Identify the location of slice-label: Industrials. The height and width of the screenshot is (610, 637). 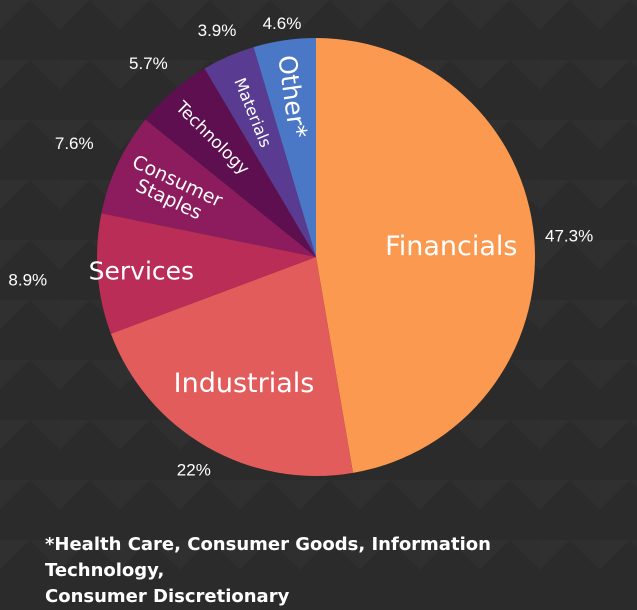
(244, 383).